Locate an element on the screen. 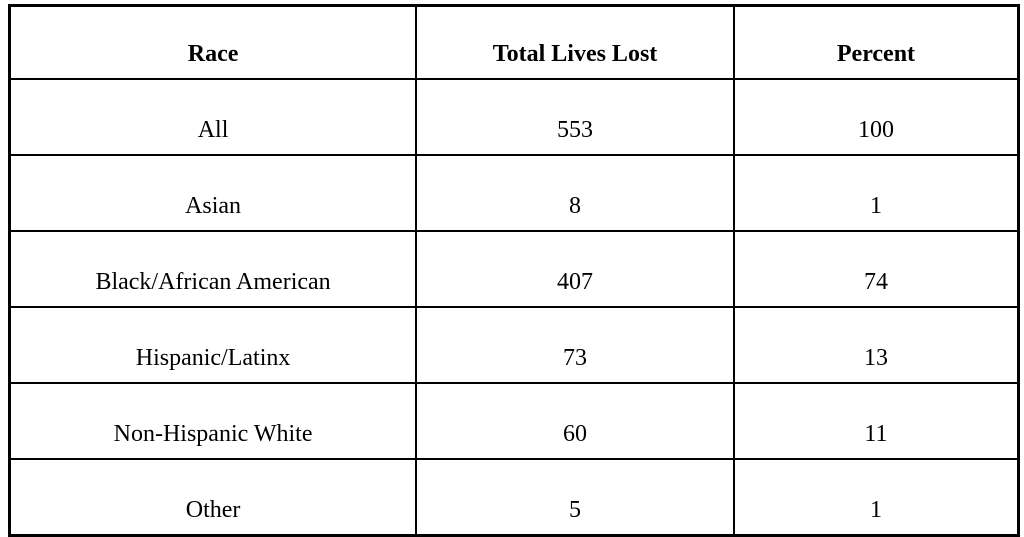  race-cell: Non-Hispanic White is located at coordinates (213, 421).